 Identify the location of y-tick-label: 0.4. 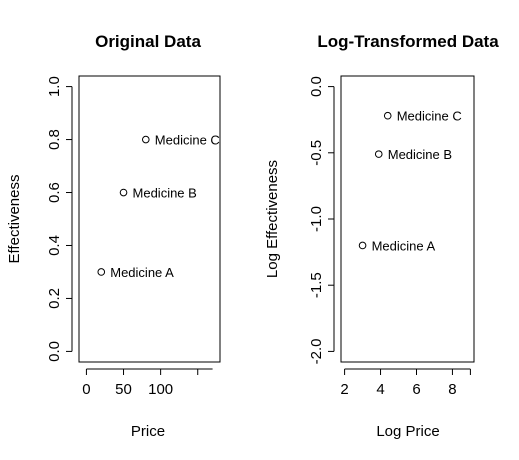
(54, 245).